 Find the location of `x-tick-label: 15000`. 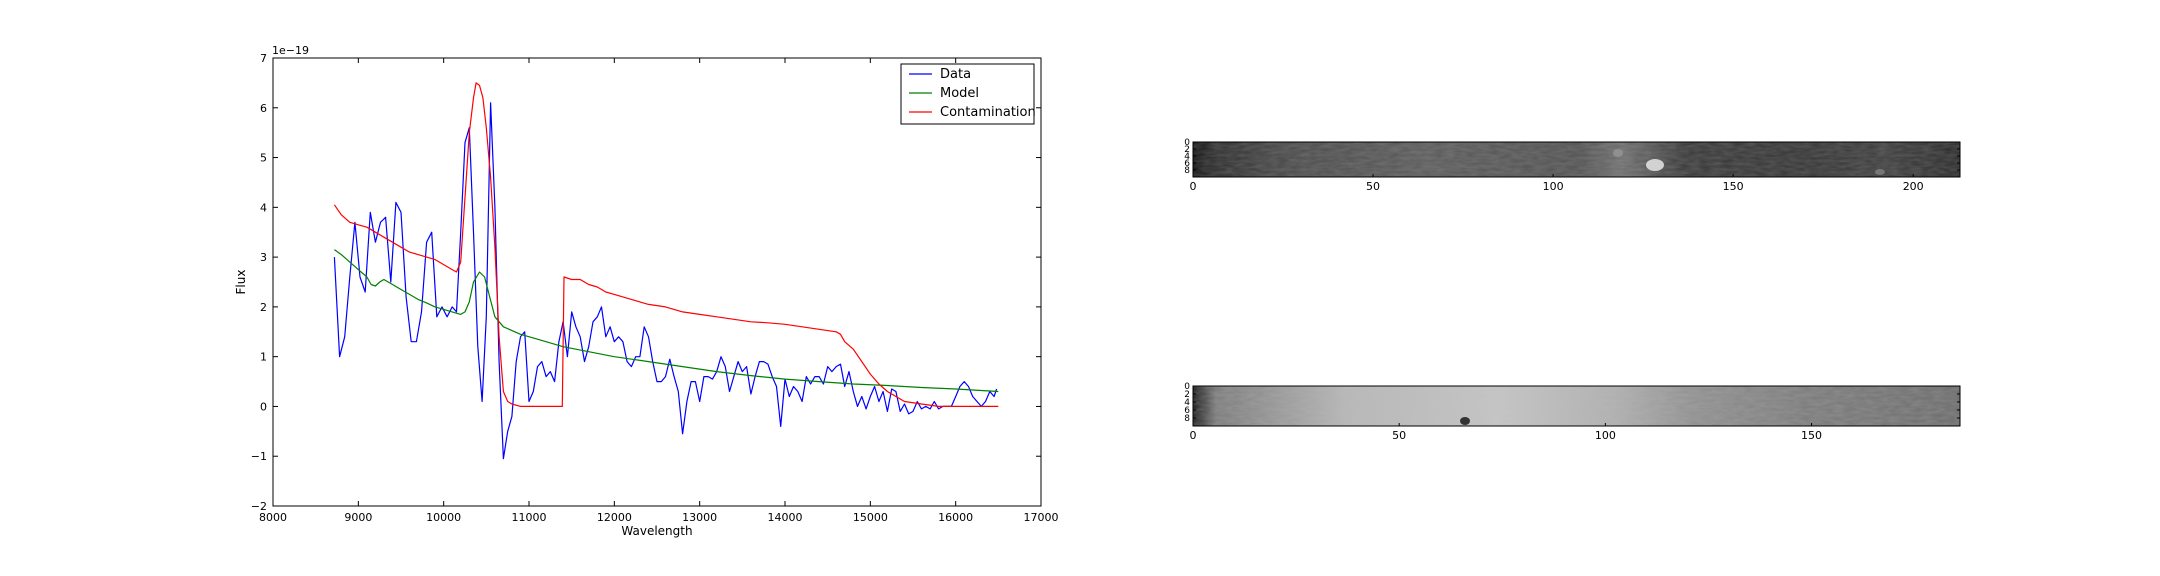

x-tick-label: 15000 is located at coordinates (870, 517).